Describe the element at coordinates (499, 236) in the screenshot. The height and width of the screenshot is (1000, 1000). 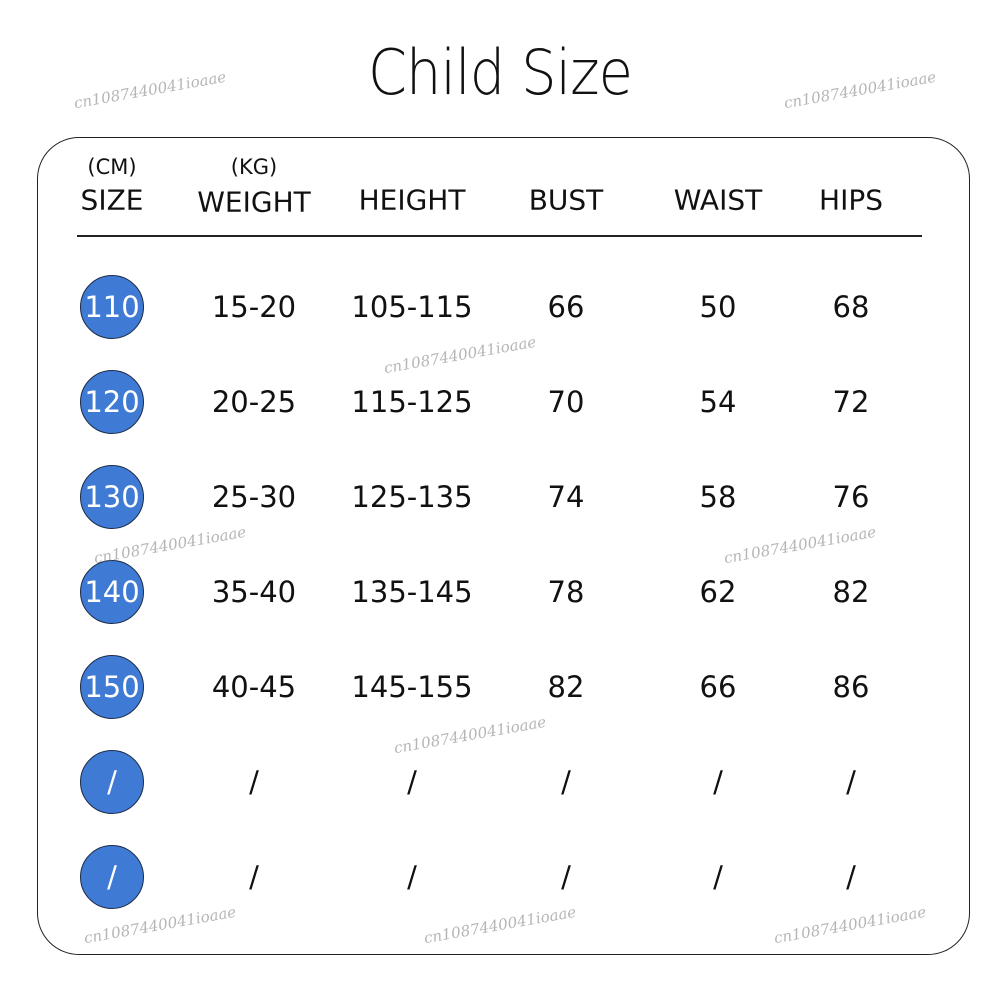
I see `header-divider` at that location.